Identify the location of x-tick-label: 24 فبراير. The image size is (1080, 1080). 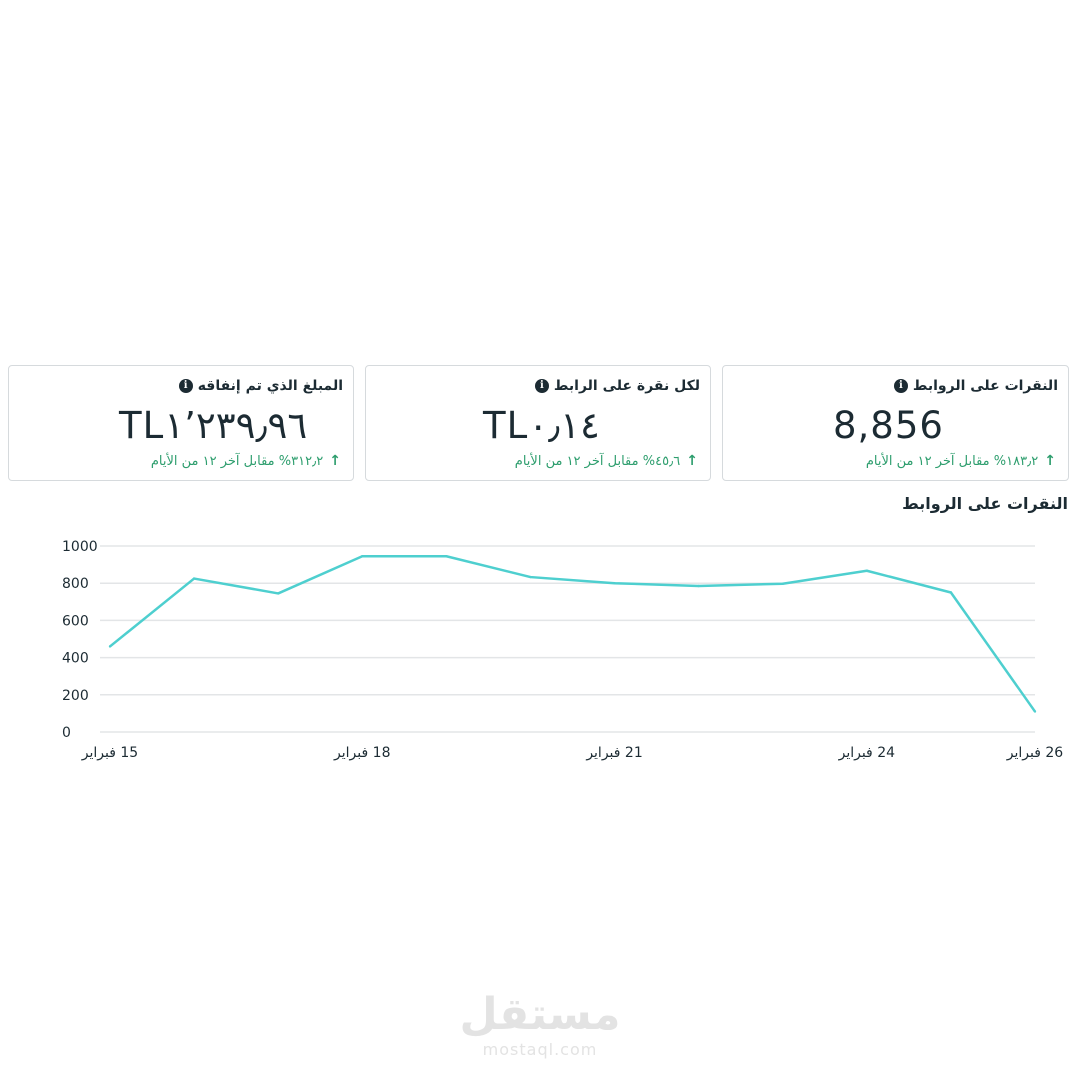
(867, 753).